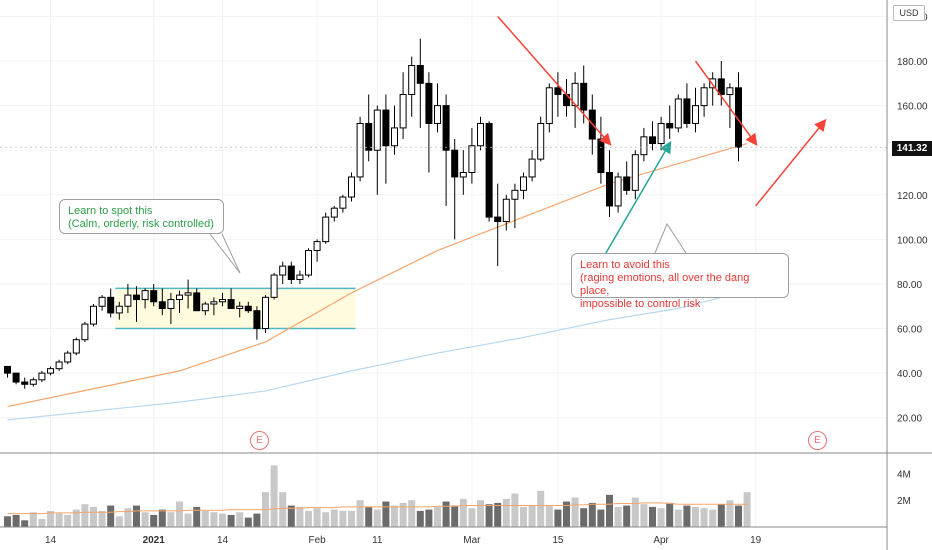  I want to click on y-tick-label: 100.00, so click(912, 240).